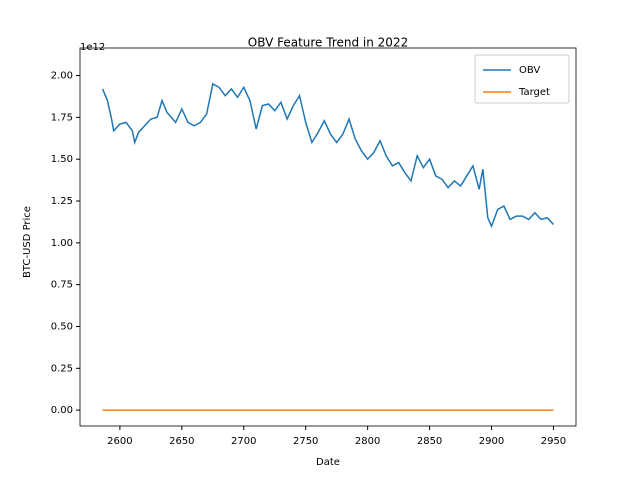 The width and height of the screenshot is (640, 480). Describe the element at coordinates (328, 462) in the screenshot. I see `x-axis-label: Date` at that location.